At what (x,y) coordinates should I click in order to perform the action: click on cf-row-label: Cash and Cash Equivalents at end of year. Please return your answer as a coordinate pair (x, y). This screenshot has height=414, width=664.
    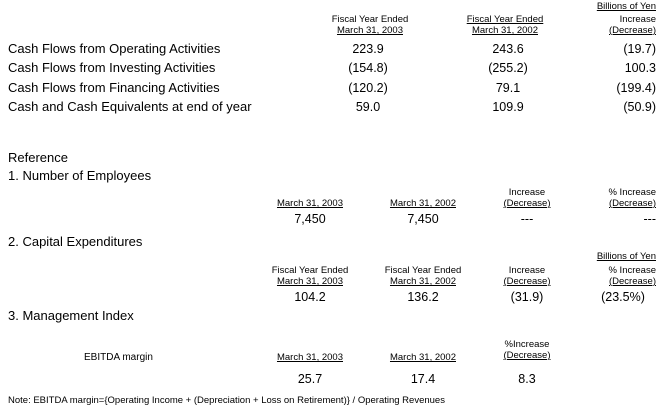
    Looking at the image, I should click on (130, 106).